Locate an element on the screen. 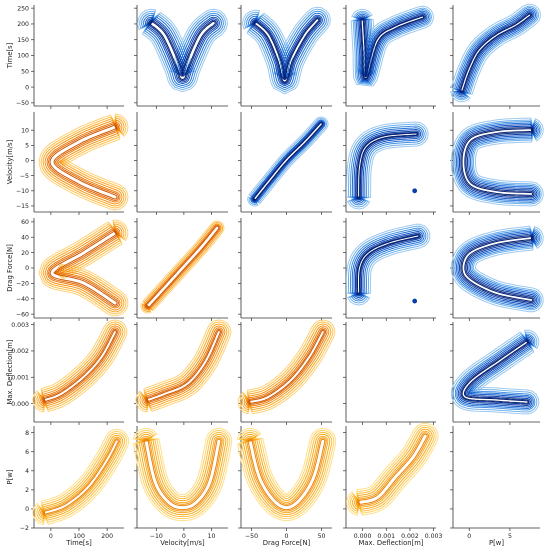  panel-r1-c0: −15 −10 −5 0 5 10 is located at coordinates (72, 163).